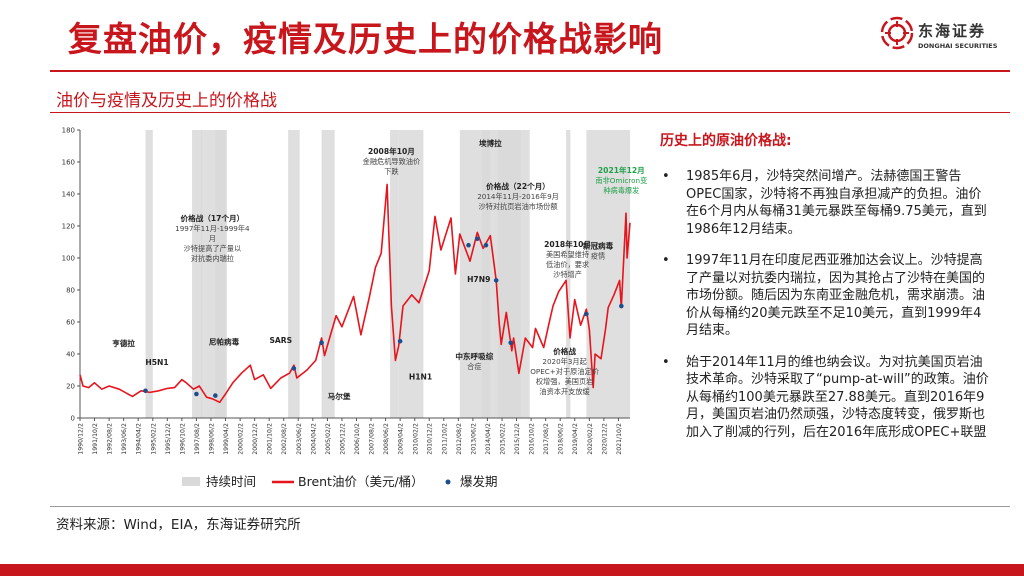  I want to click on annotation-title: 埃博拉, so click(490, 143).